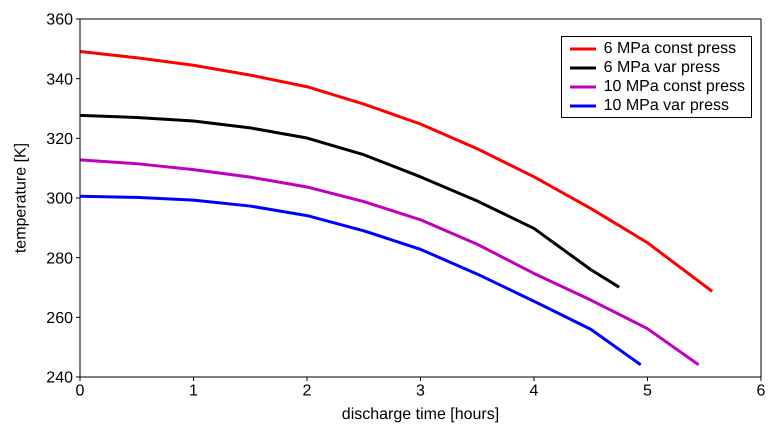 Image resolution: width=772 pixels, height=437 pixels. What do you see at coordinates (60, 378) in the screenshot?
I see `y-tick-label: 240` at bounding box center [60, 378].